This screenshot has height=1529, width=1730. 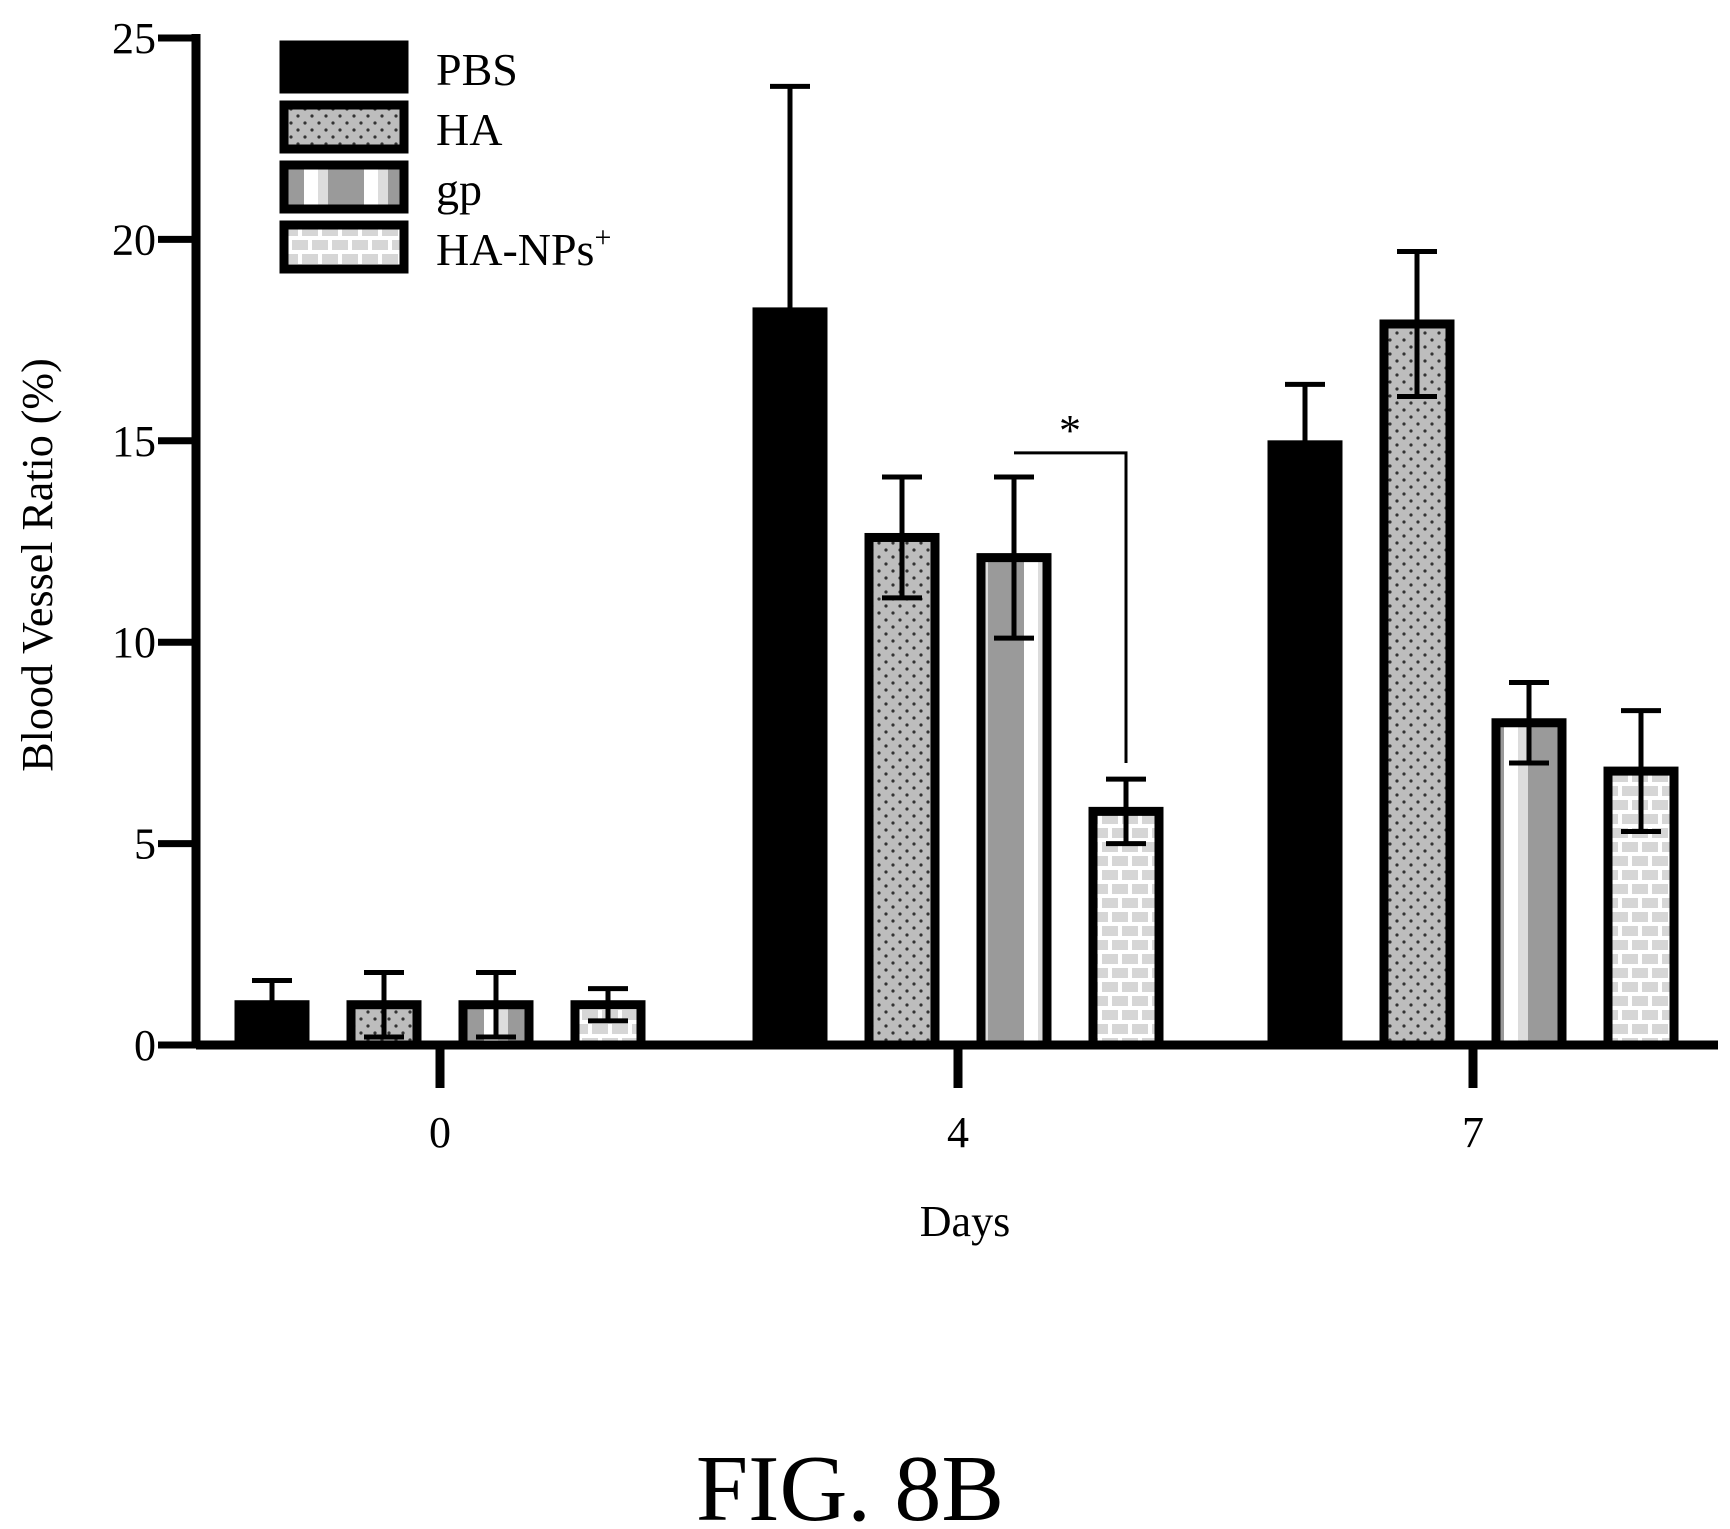 What do you see at coordinates (1473, 1132) in the screenshot?
I see `x-tick-label: 7` at bounding box center [1473, 1132].